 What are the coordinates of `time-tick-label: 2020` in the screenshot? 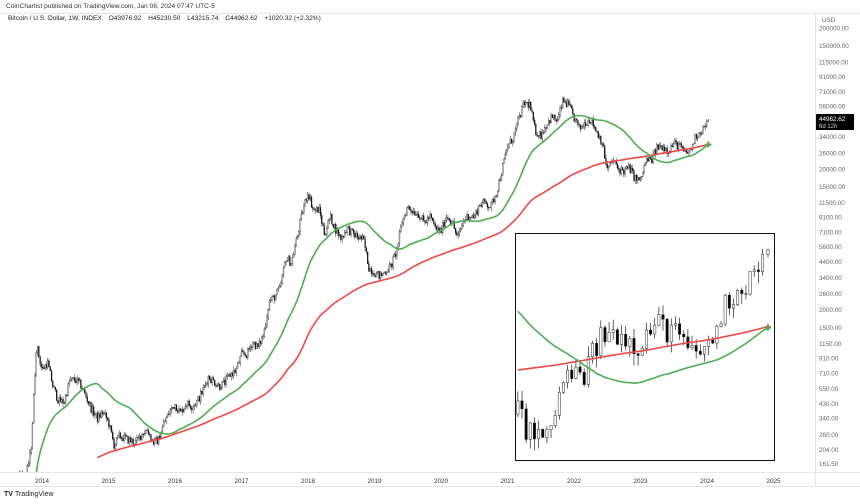 It's located at (441, 481).